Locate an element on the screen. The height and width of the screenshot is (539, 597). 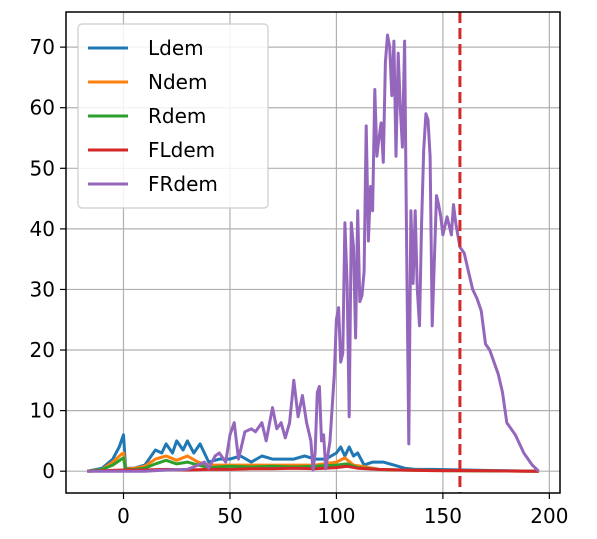
x-tick-label: 100 is located at coordinates (336, 516).